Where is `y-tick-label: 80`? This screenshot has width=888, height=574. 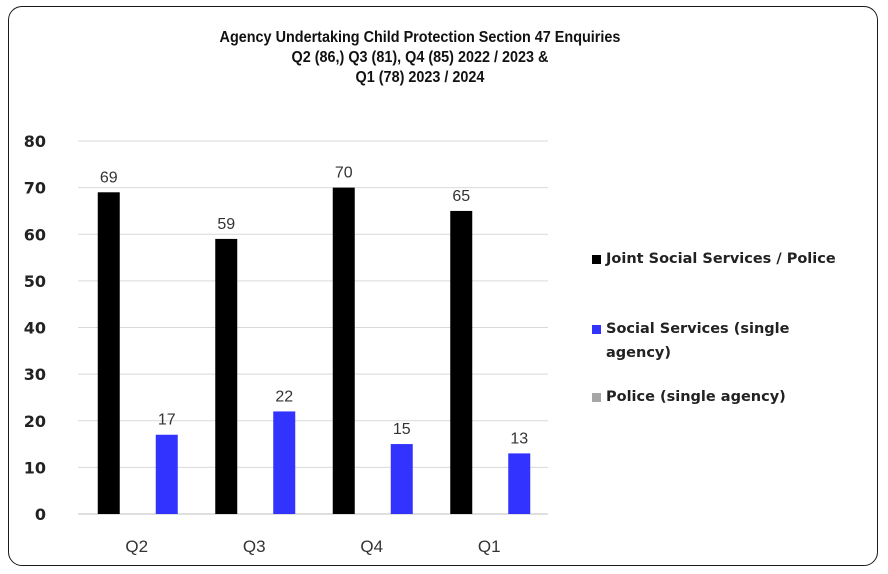
y-tick-label: 80 is located at coordinates (35, 141).